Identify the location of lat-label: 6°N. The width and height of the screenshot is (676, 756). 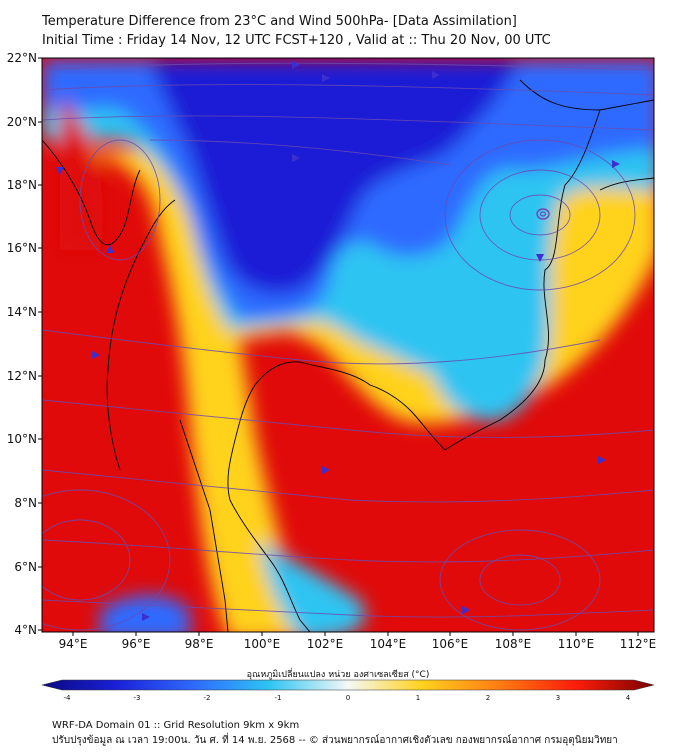
(25, 567).